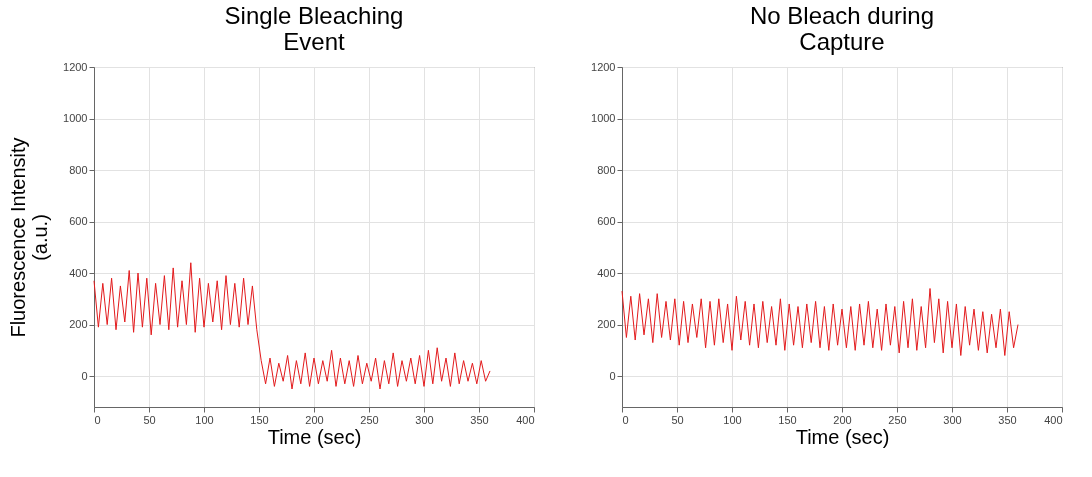  Describe the element at coordinates (842, 28) in the screenshot. I see `chart-title: No Bleach during Capture` at that location.